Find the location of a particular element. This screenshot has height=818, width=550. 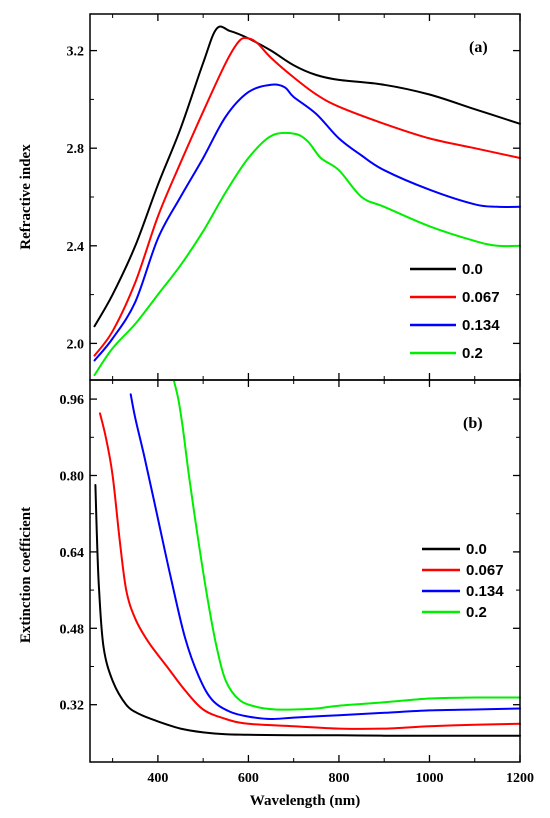

y-tick-label: 2.4 is located at coordinates (76, 247).